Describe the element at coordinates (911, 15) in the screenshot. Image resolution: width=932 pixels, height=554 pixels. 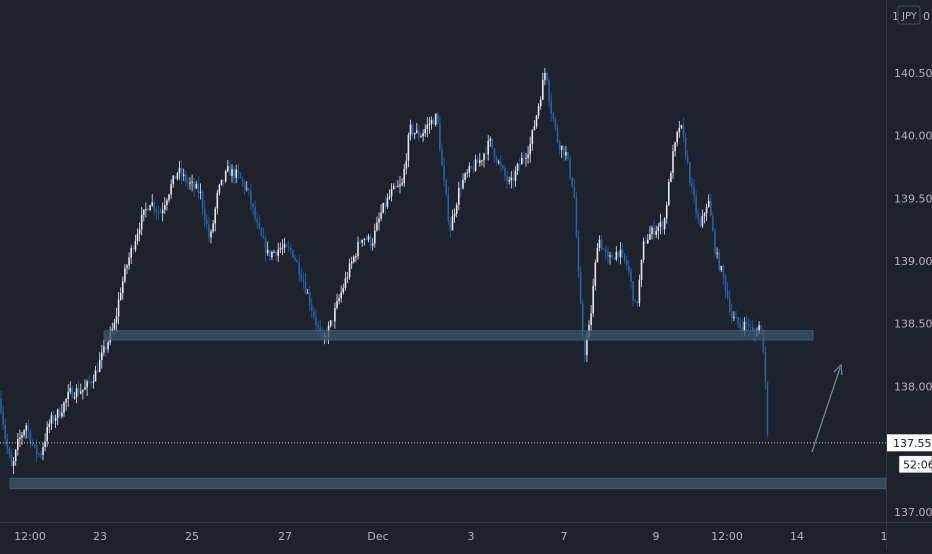
I see `currency-selector: 1 JPY 0` at that location.